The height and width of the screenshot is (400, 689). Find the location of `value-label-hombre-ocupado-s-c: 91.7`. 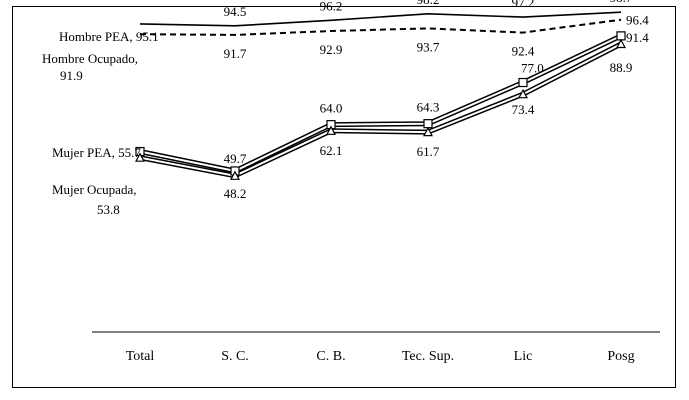

value-label-hombre-ocupado-s-c: 91.7 is located at coordinates (235, 53).